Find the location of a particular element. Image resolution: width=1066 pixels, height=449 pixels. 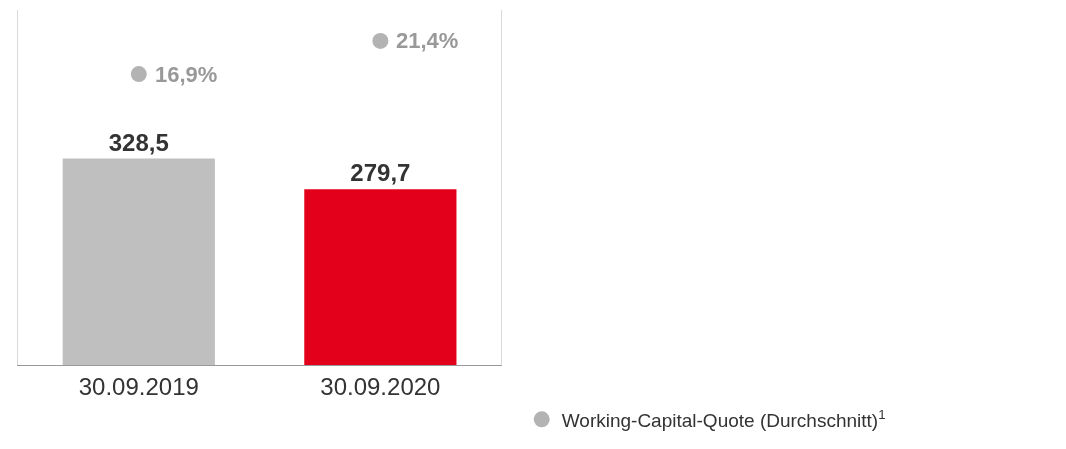

data-label: 16,9% is located at coordinates (186, 74).